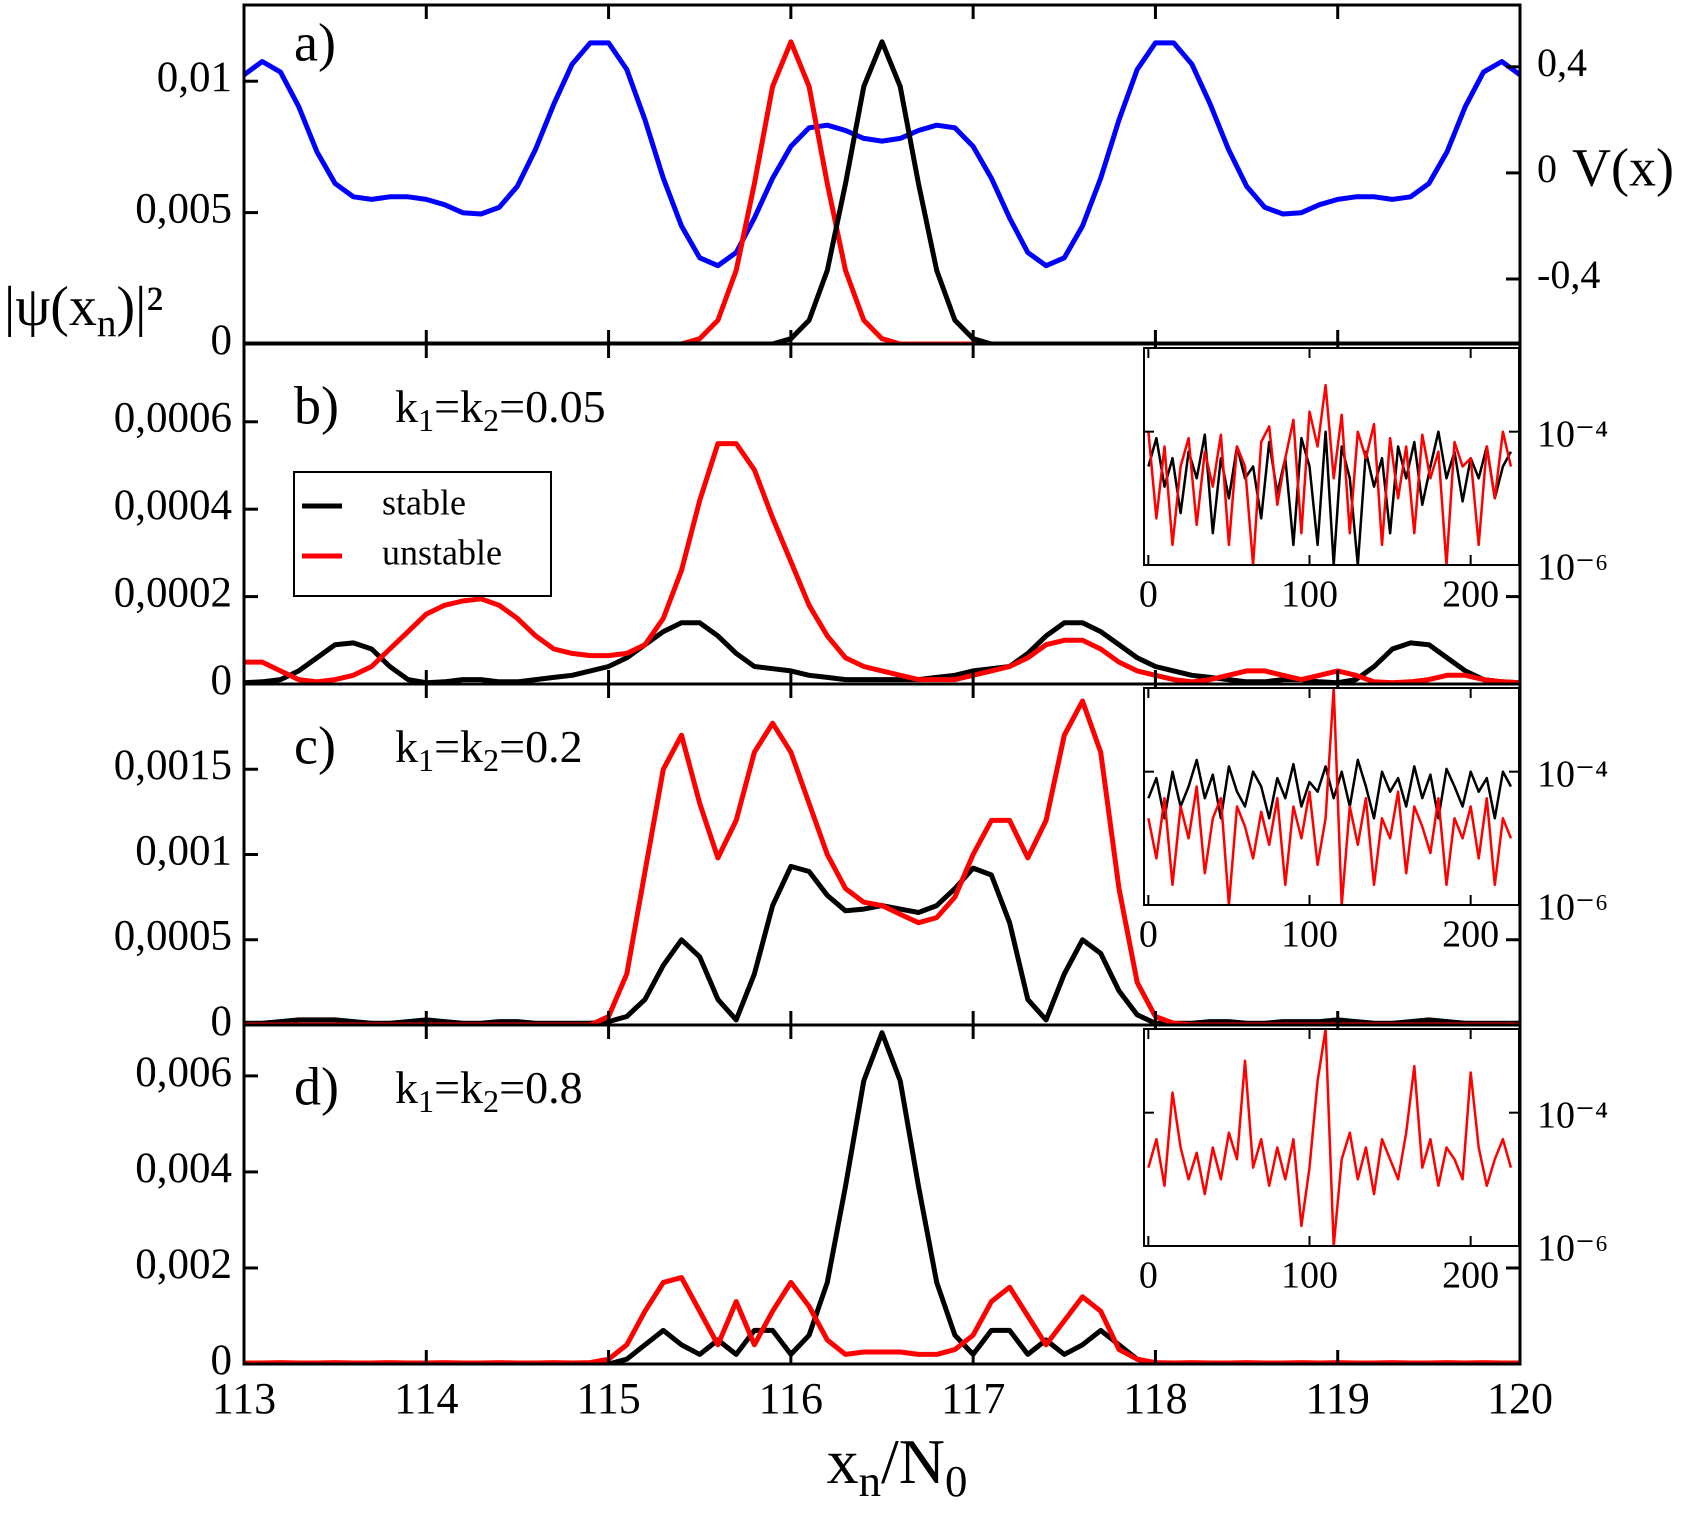 Image resolution: width=1694 pixels, height=1517 pixels. What do you see at coordinates (540, 746) in the screenshot?
I see `annotation-part: =0.2` at bounding box center [540, 746].